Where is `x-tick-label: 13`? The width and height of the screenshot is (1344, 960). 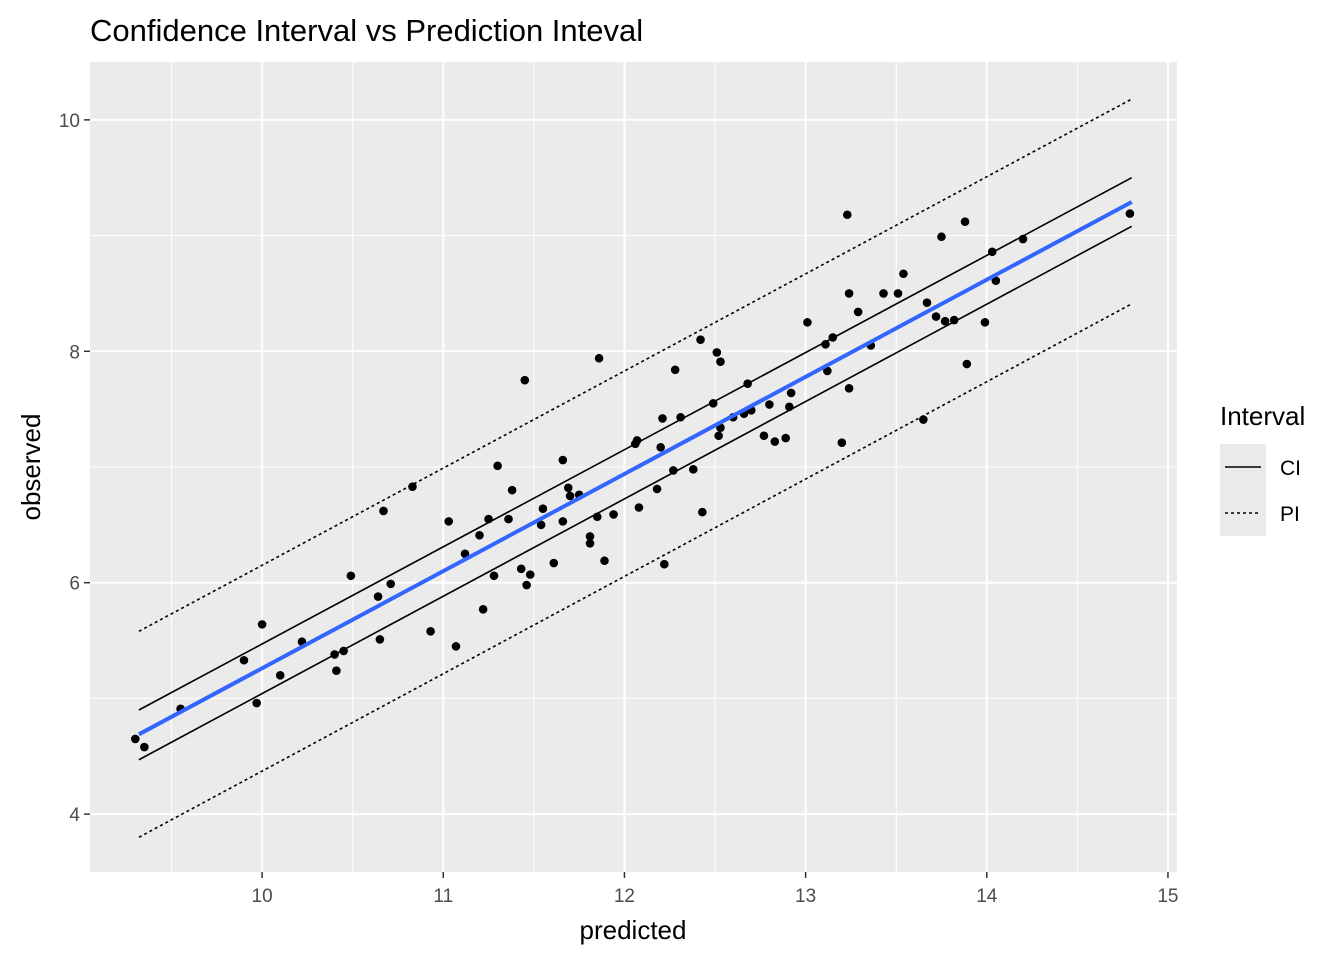
x-tick-label: 13 is located at coordinates (805, 896).